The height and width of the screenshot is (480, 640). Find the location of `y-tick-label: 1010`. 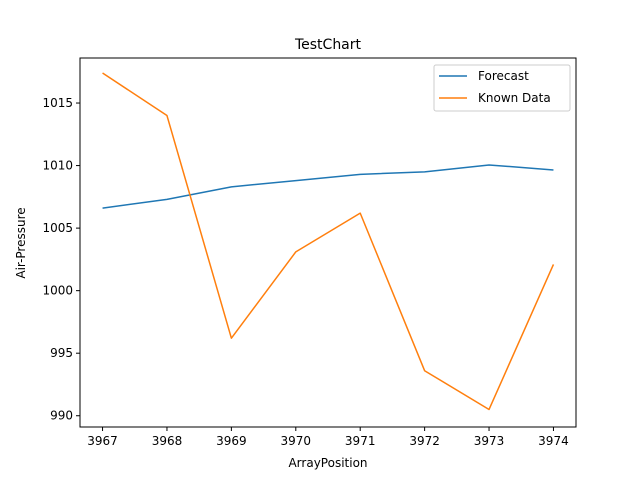

y-tick-label: 1010 is located at coordinates (57, 166).